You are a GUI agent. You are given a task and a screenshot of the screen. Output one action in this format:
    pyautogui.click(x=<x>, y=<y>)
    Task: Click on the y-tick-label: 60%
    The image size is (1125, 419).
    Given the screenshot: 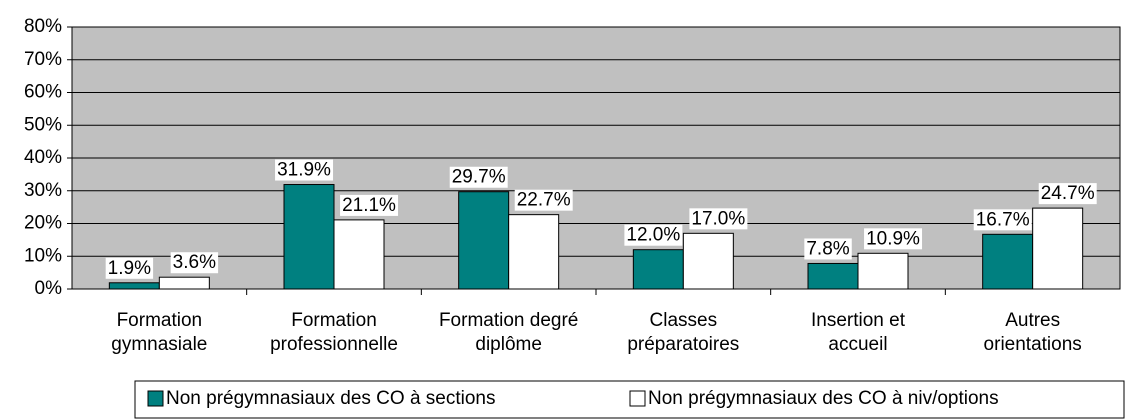 What is the action you would take?
    pyautogui.click(x=43, y=92)
    